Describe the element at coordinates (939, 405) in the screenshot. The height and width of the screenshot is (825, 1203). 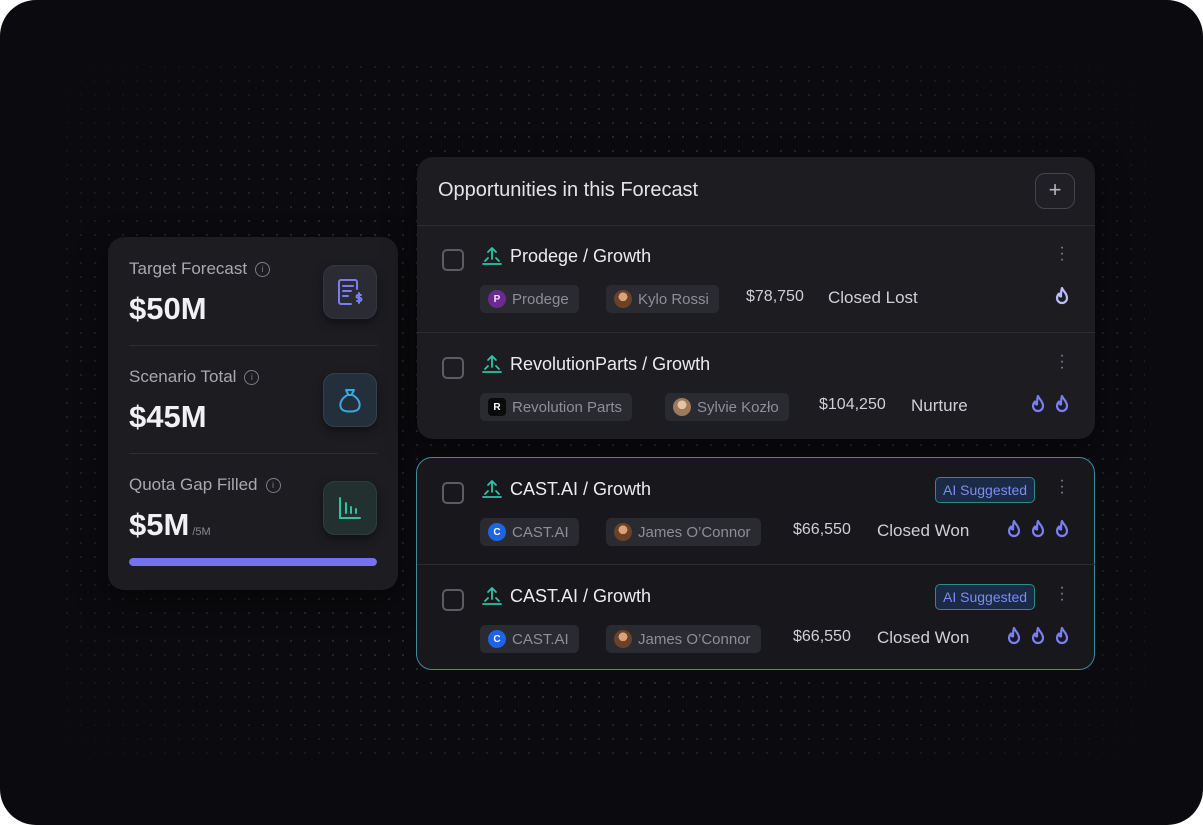
I see `deal-stage: Nurture` at that location.